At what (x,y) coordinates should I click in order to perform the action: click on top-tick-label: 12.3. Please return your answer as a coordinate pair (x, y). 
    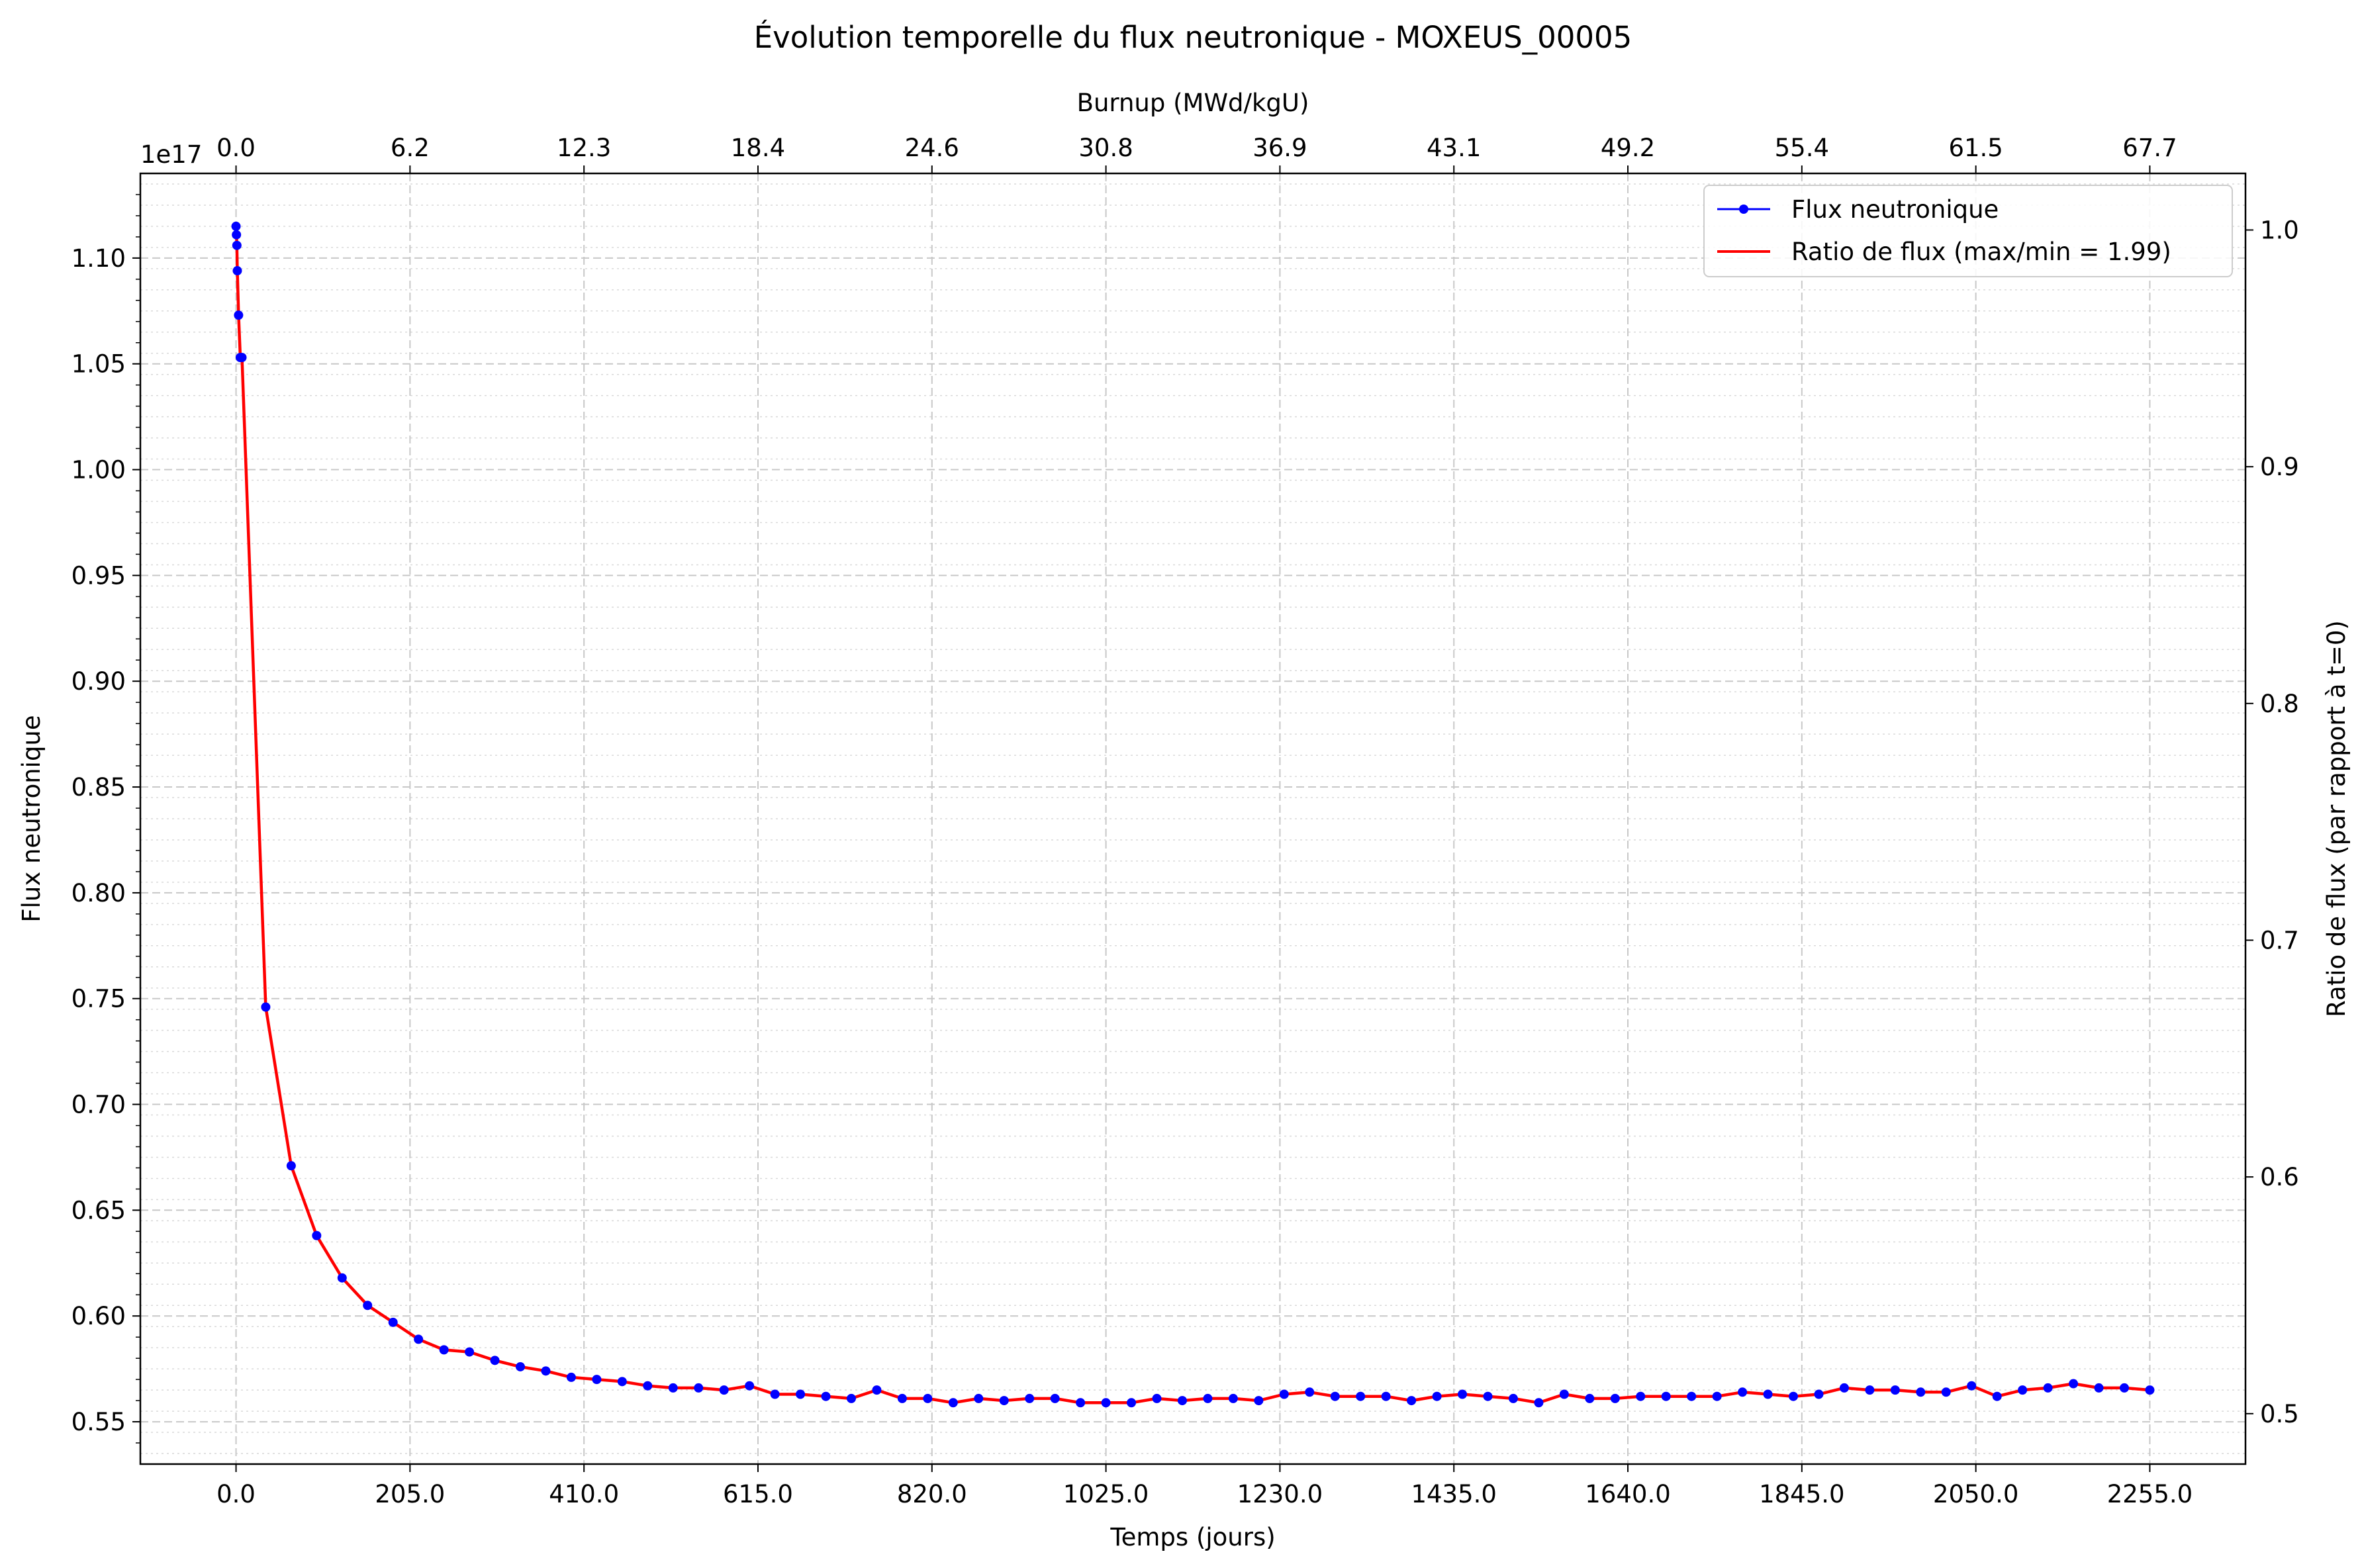
    Looking at the image, I should click on (584, 148).